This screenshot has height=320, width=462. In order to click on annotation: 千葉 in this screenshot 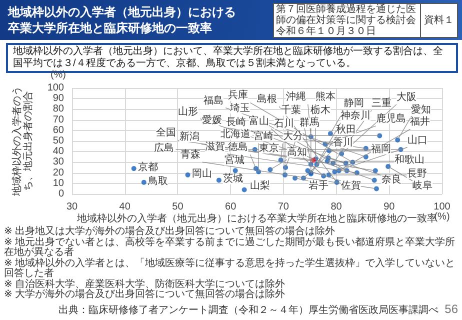, I will do `click(290, 110)`.